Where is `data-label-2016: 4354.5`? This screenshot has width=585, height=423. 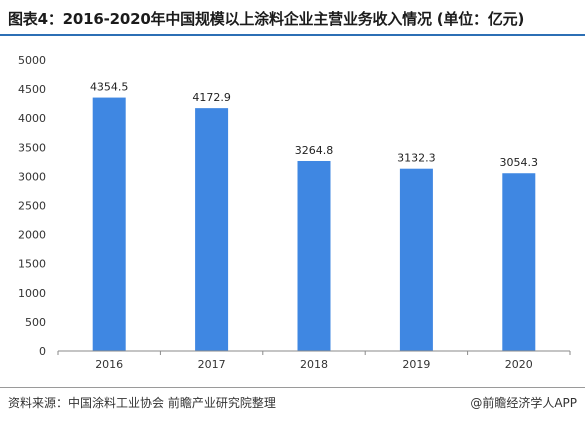
data-label-2016: 4354.5 is located at coordinates (109, 87).